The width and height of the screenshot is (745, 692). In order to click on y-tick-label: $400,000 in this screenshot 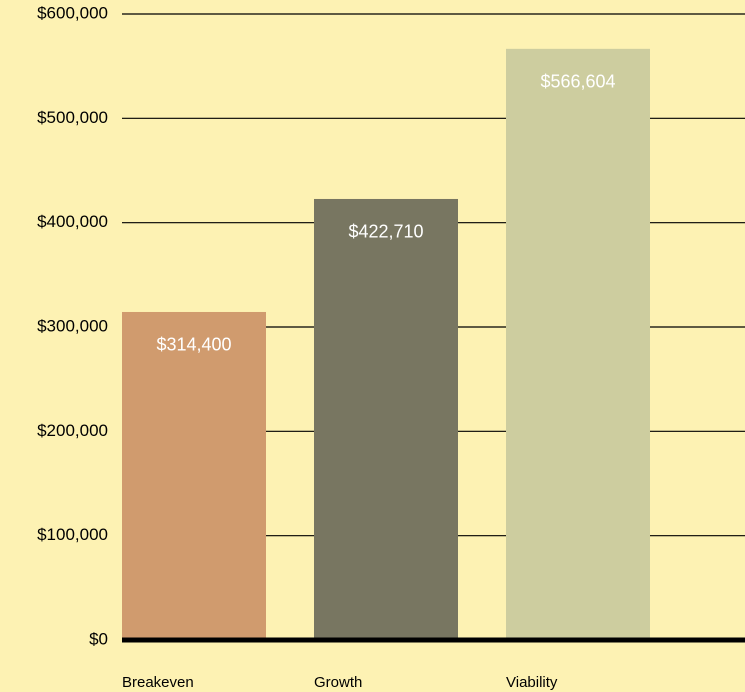, I will do `click(72, 221)`.